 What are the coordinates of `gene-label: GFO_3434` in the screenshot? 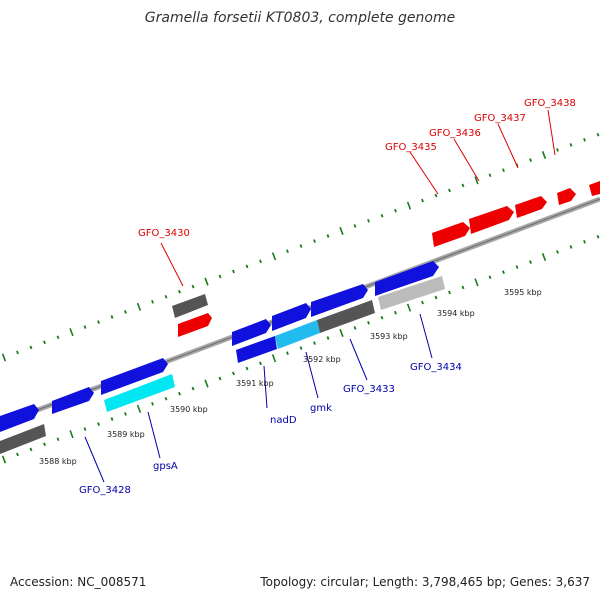 It's located at (436, 367).